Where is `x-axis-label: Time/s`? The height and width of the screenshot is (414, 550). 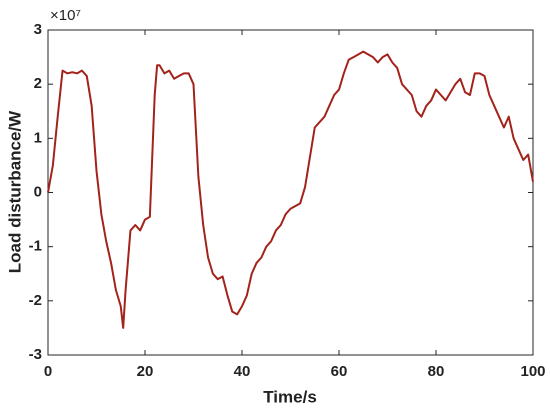 x-axis-label: Time/s is located at coordinates (290, 396).